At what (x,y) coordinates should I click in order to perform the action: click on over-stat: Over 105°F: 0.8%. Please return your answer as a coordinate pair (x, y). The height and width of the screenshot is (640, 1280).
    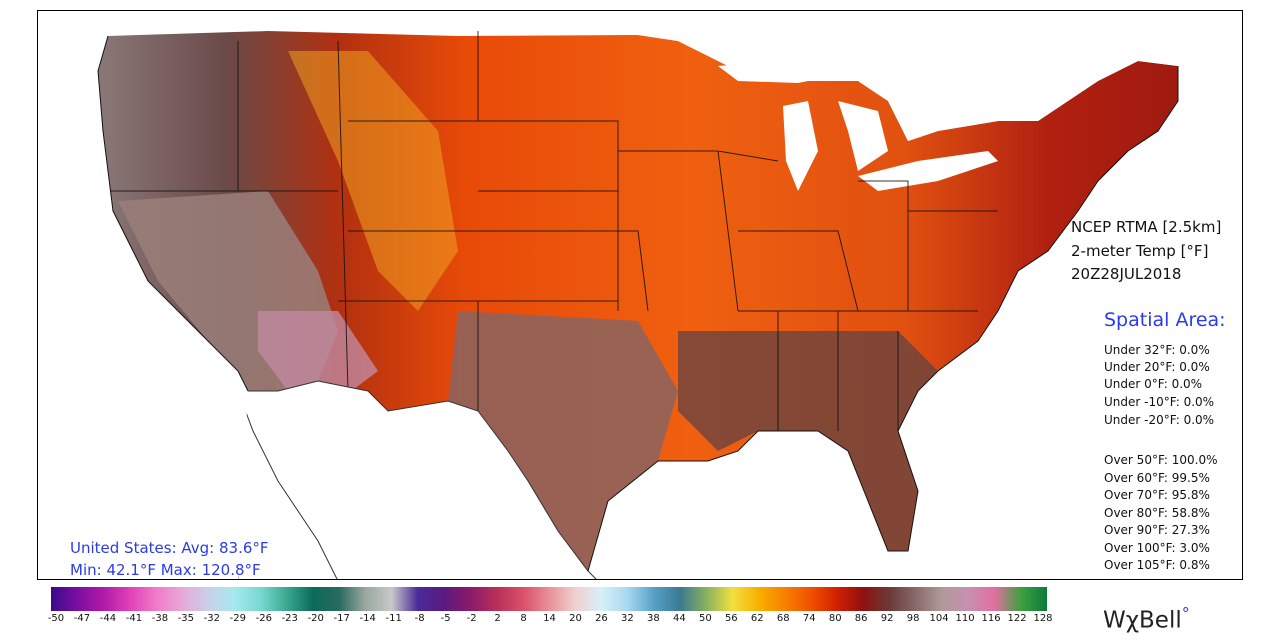
    Looking at the image, I should click on (1157, 565).